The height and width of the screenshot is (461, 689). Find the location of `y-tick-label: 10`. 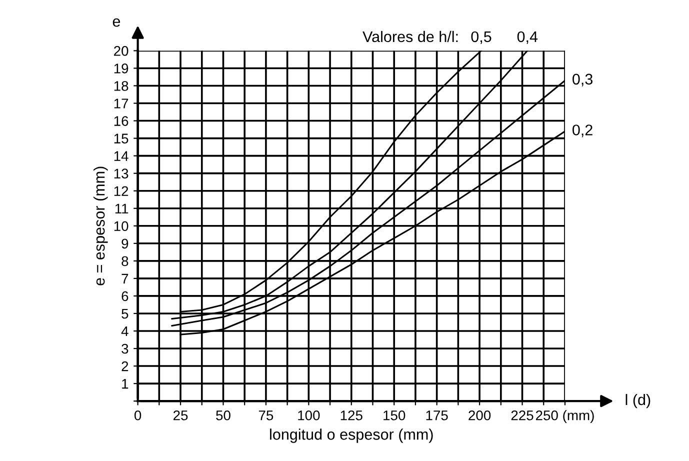

y-tick-label: 10 is located at coordinates (121, 226).